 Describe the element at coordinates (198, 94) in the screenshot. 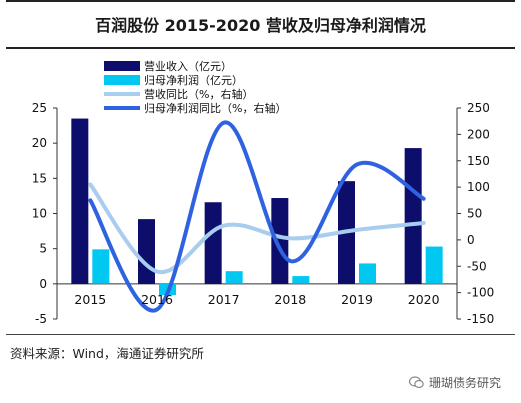

I see `legend-label: 营收同比（%，右轴）` at that location.